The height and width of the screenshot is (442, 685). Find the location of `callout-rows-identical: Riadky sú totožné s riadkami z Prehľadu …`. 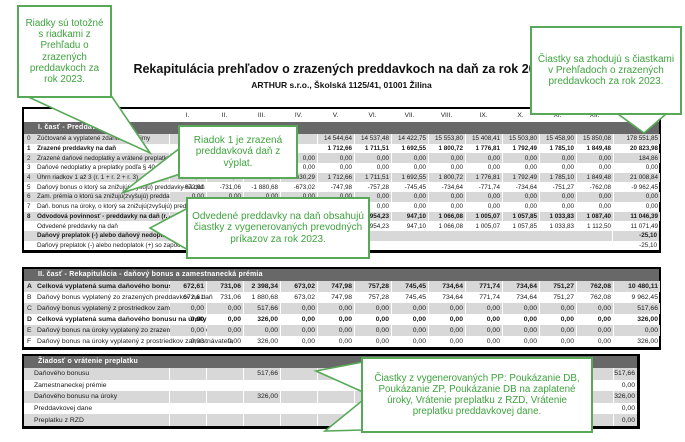

callout-rows-identical: Riadky sú totožné s riadkami z Prehľadu … is located at coordinates (64, 51).